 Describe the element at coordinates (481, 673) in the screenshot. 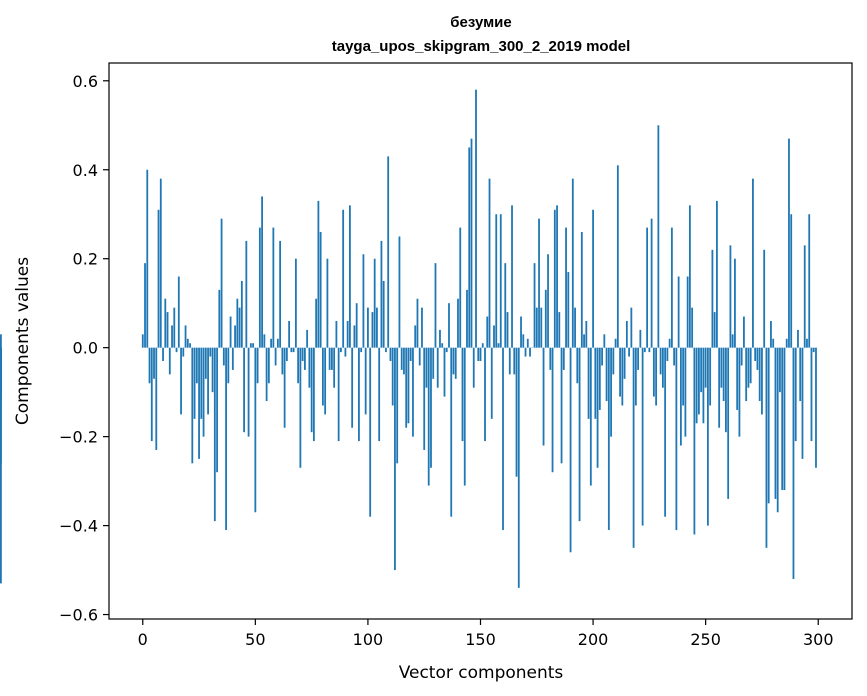

I see `x-axis-label: Vector components` at that location.